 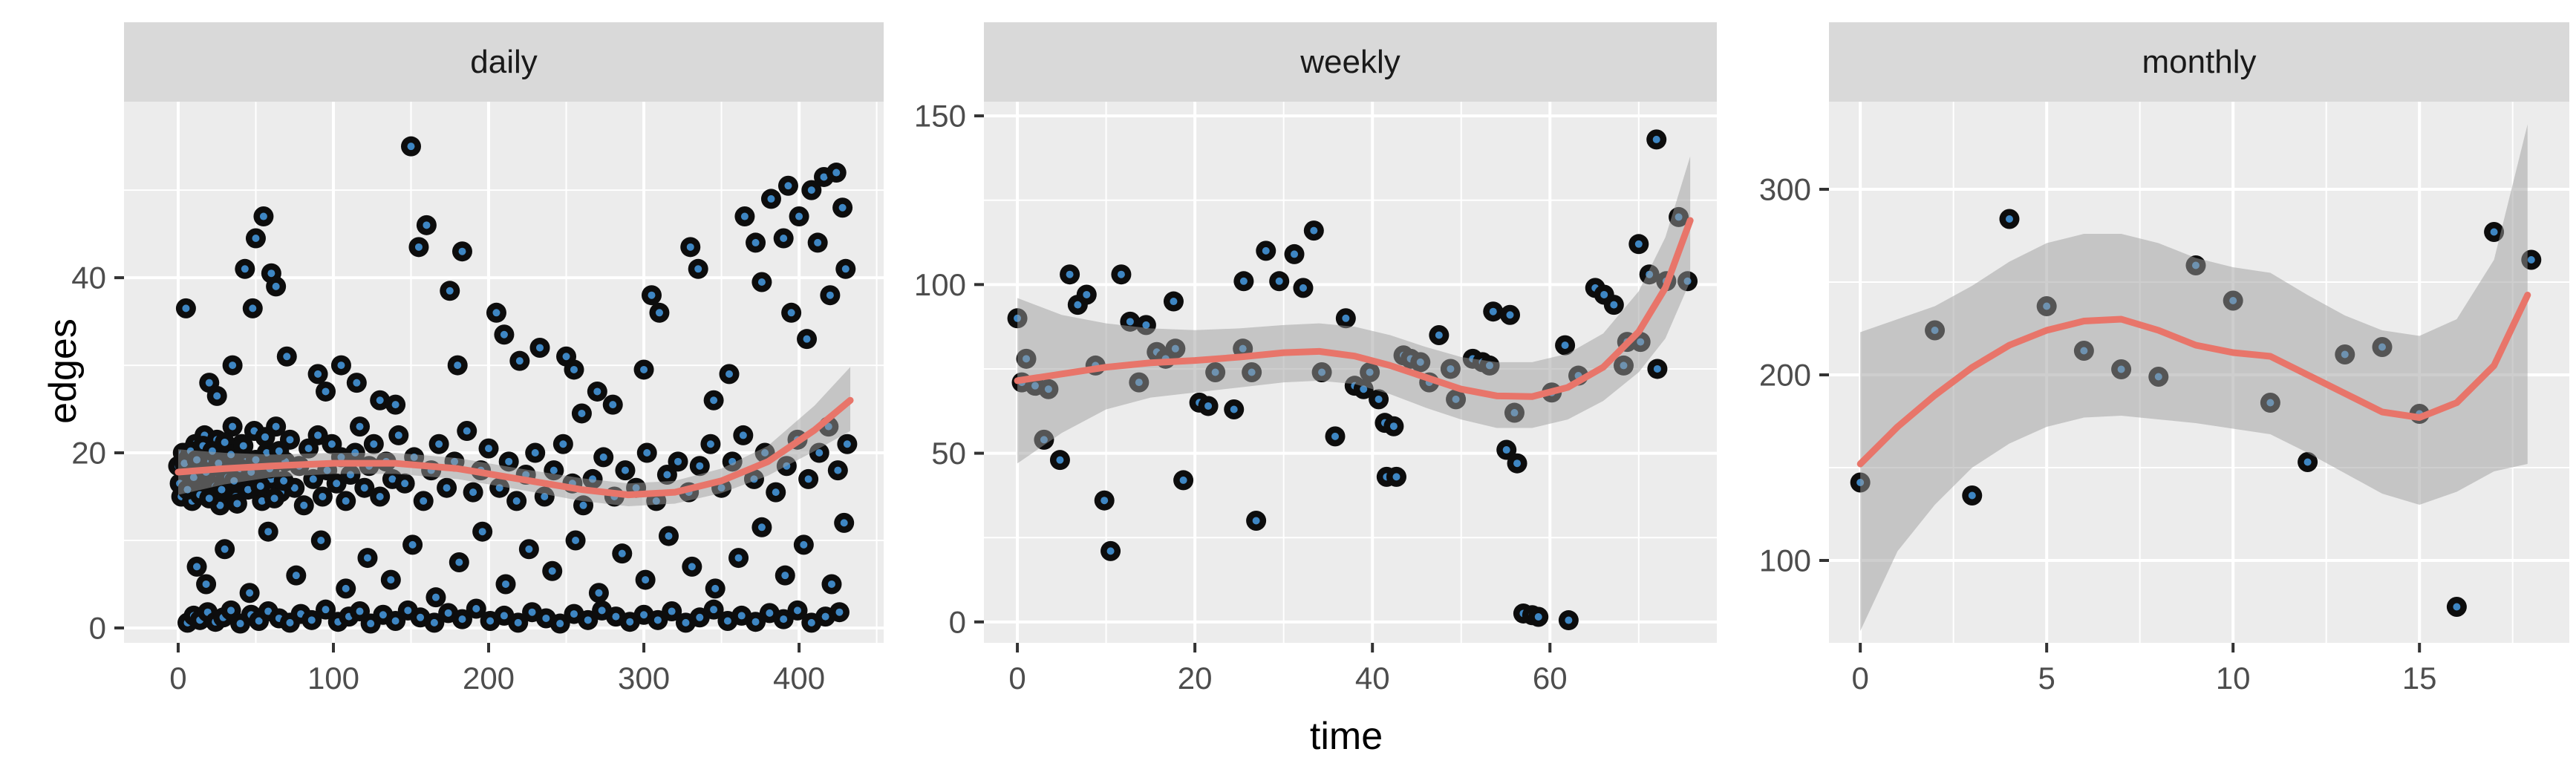 I want to click on x-tick-label: 40, so click(x=1372, y=678).